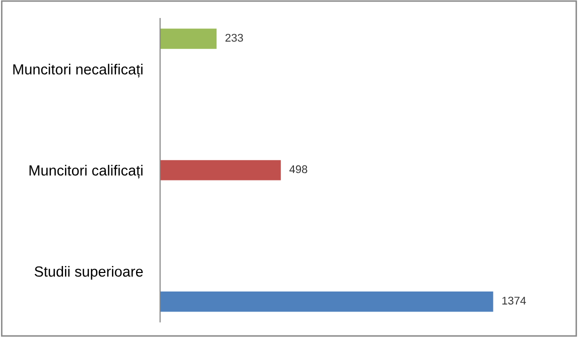  Describe the element at coordinates (86, 171) in the screenshot. I see `y-tick-label: Muncitori calificați` at that location.